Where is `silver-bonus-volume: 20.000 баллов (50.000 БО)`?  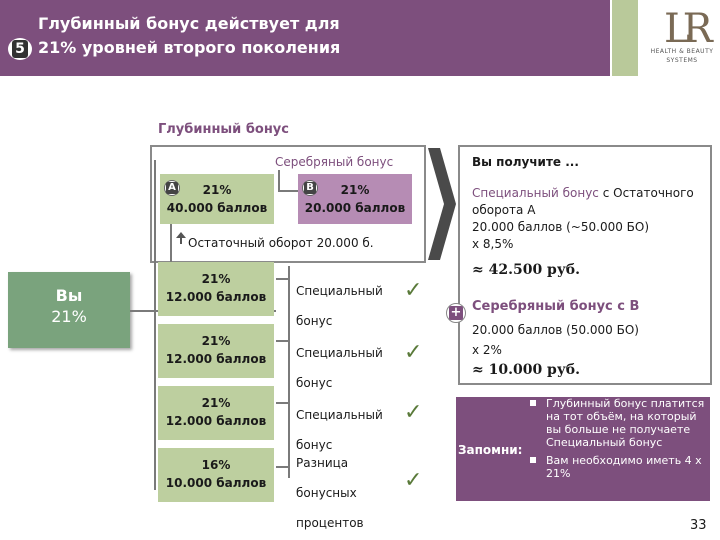
silver-bonus-volume: 20.000 баллов (50.000 БО) is located at coordinates (555, 330).